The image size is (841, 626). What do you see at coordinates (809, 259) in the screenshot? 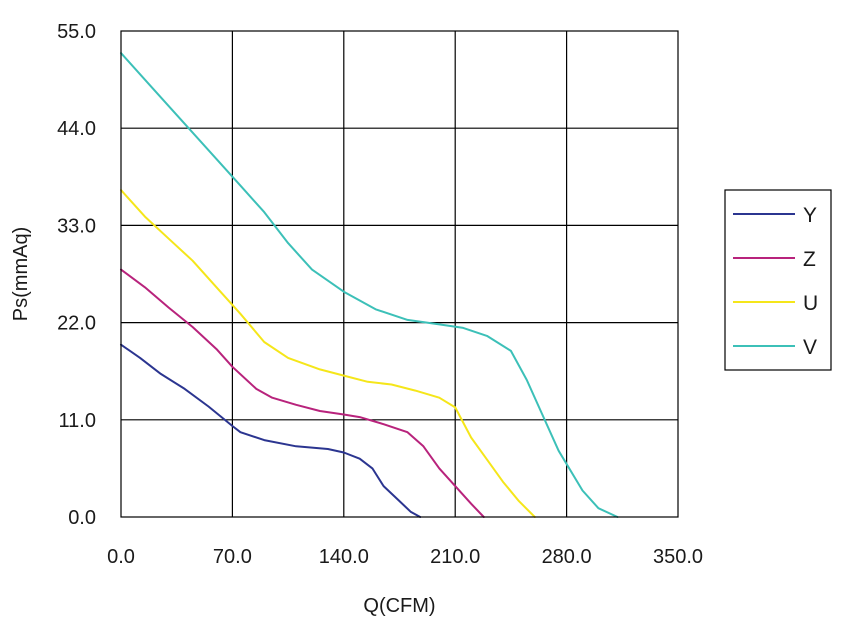
I see `legend-label-z: Z` at bounding box center [809, 259].